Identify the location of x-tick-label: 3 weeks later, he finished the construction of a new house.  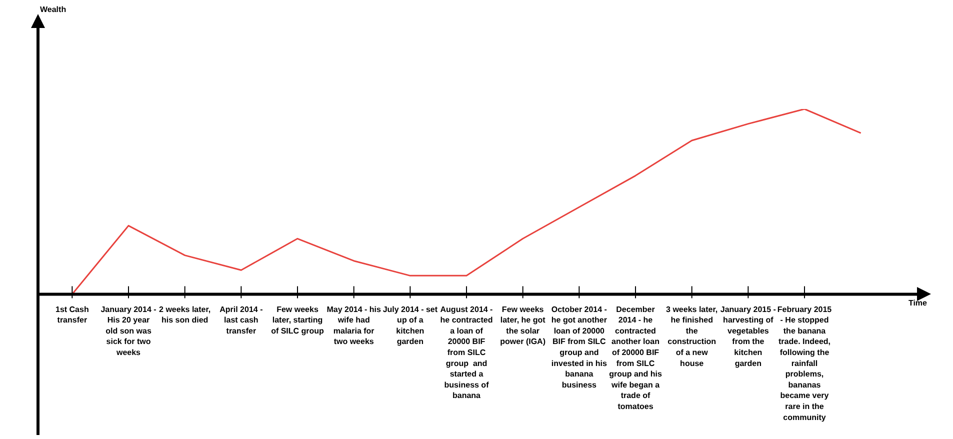
(692, 336).